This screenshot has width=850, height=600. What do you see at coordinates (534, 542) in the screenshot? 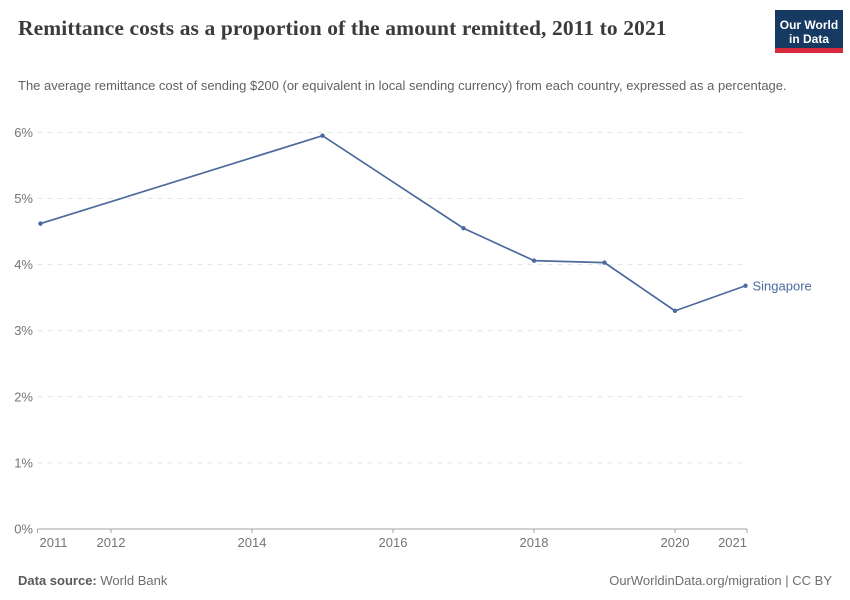
I see `x-axis-tick-label: 2018` at bounding box center [534, 542].